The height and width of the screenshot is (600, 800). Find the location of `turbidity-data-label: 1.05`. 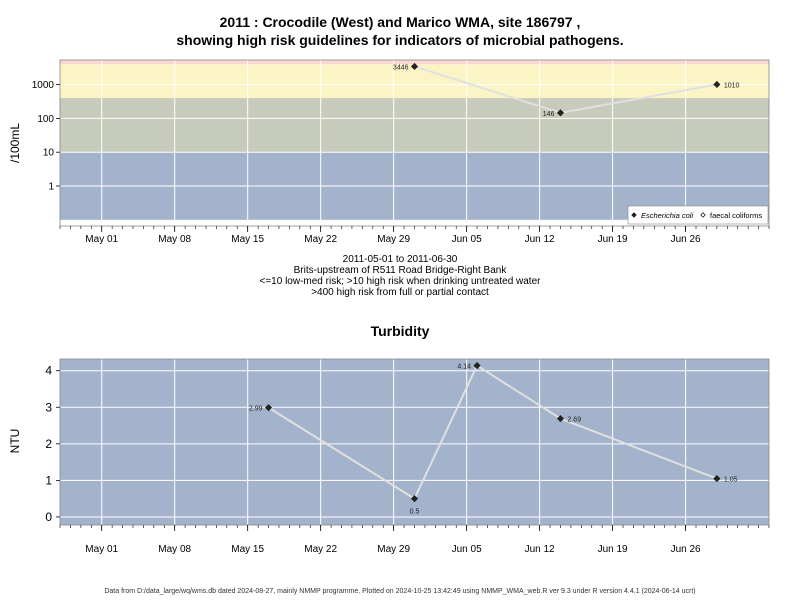

turbidity-data-label: 1.05 is located at coordinates (731, 480).